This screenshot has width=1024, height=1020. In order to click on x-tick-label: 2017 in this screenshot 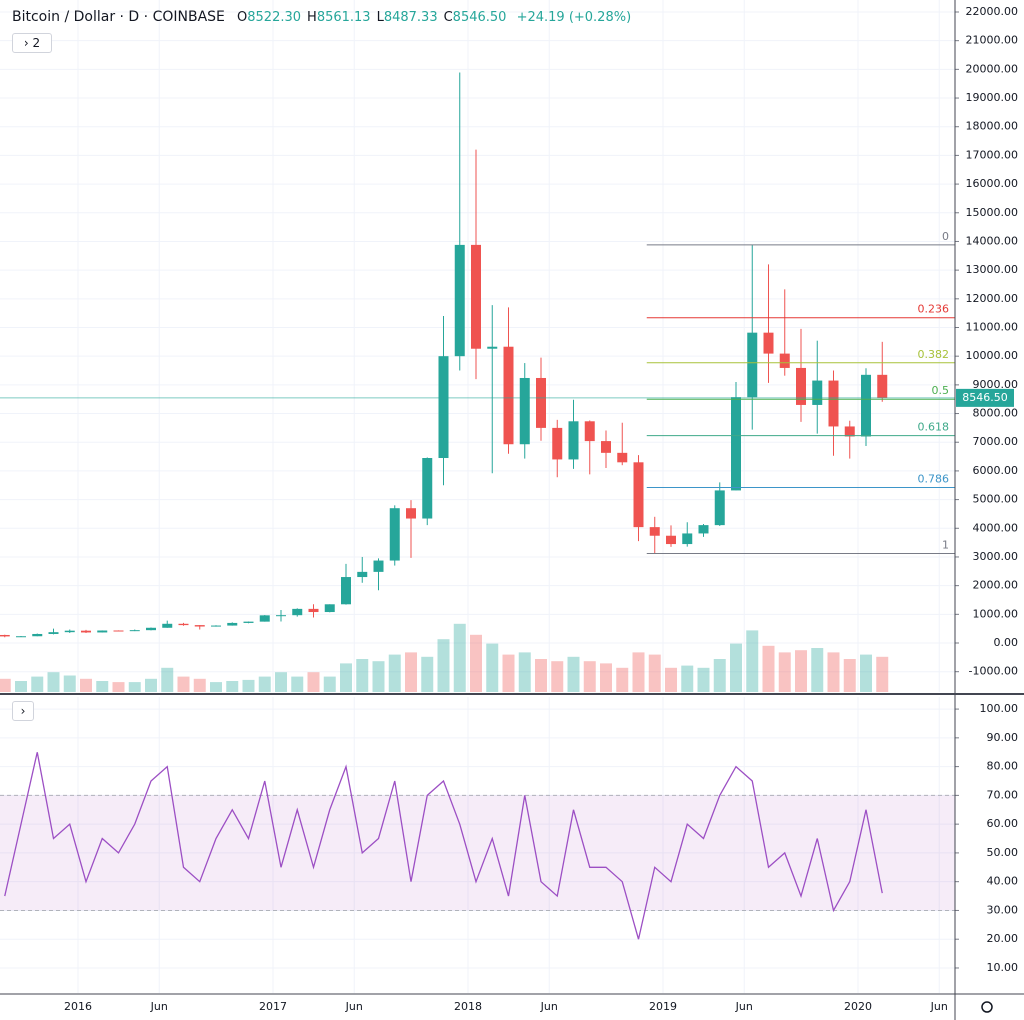, I will do `click(273, 1006)`.